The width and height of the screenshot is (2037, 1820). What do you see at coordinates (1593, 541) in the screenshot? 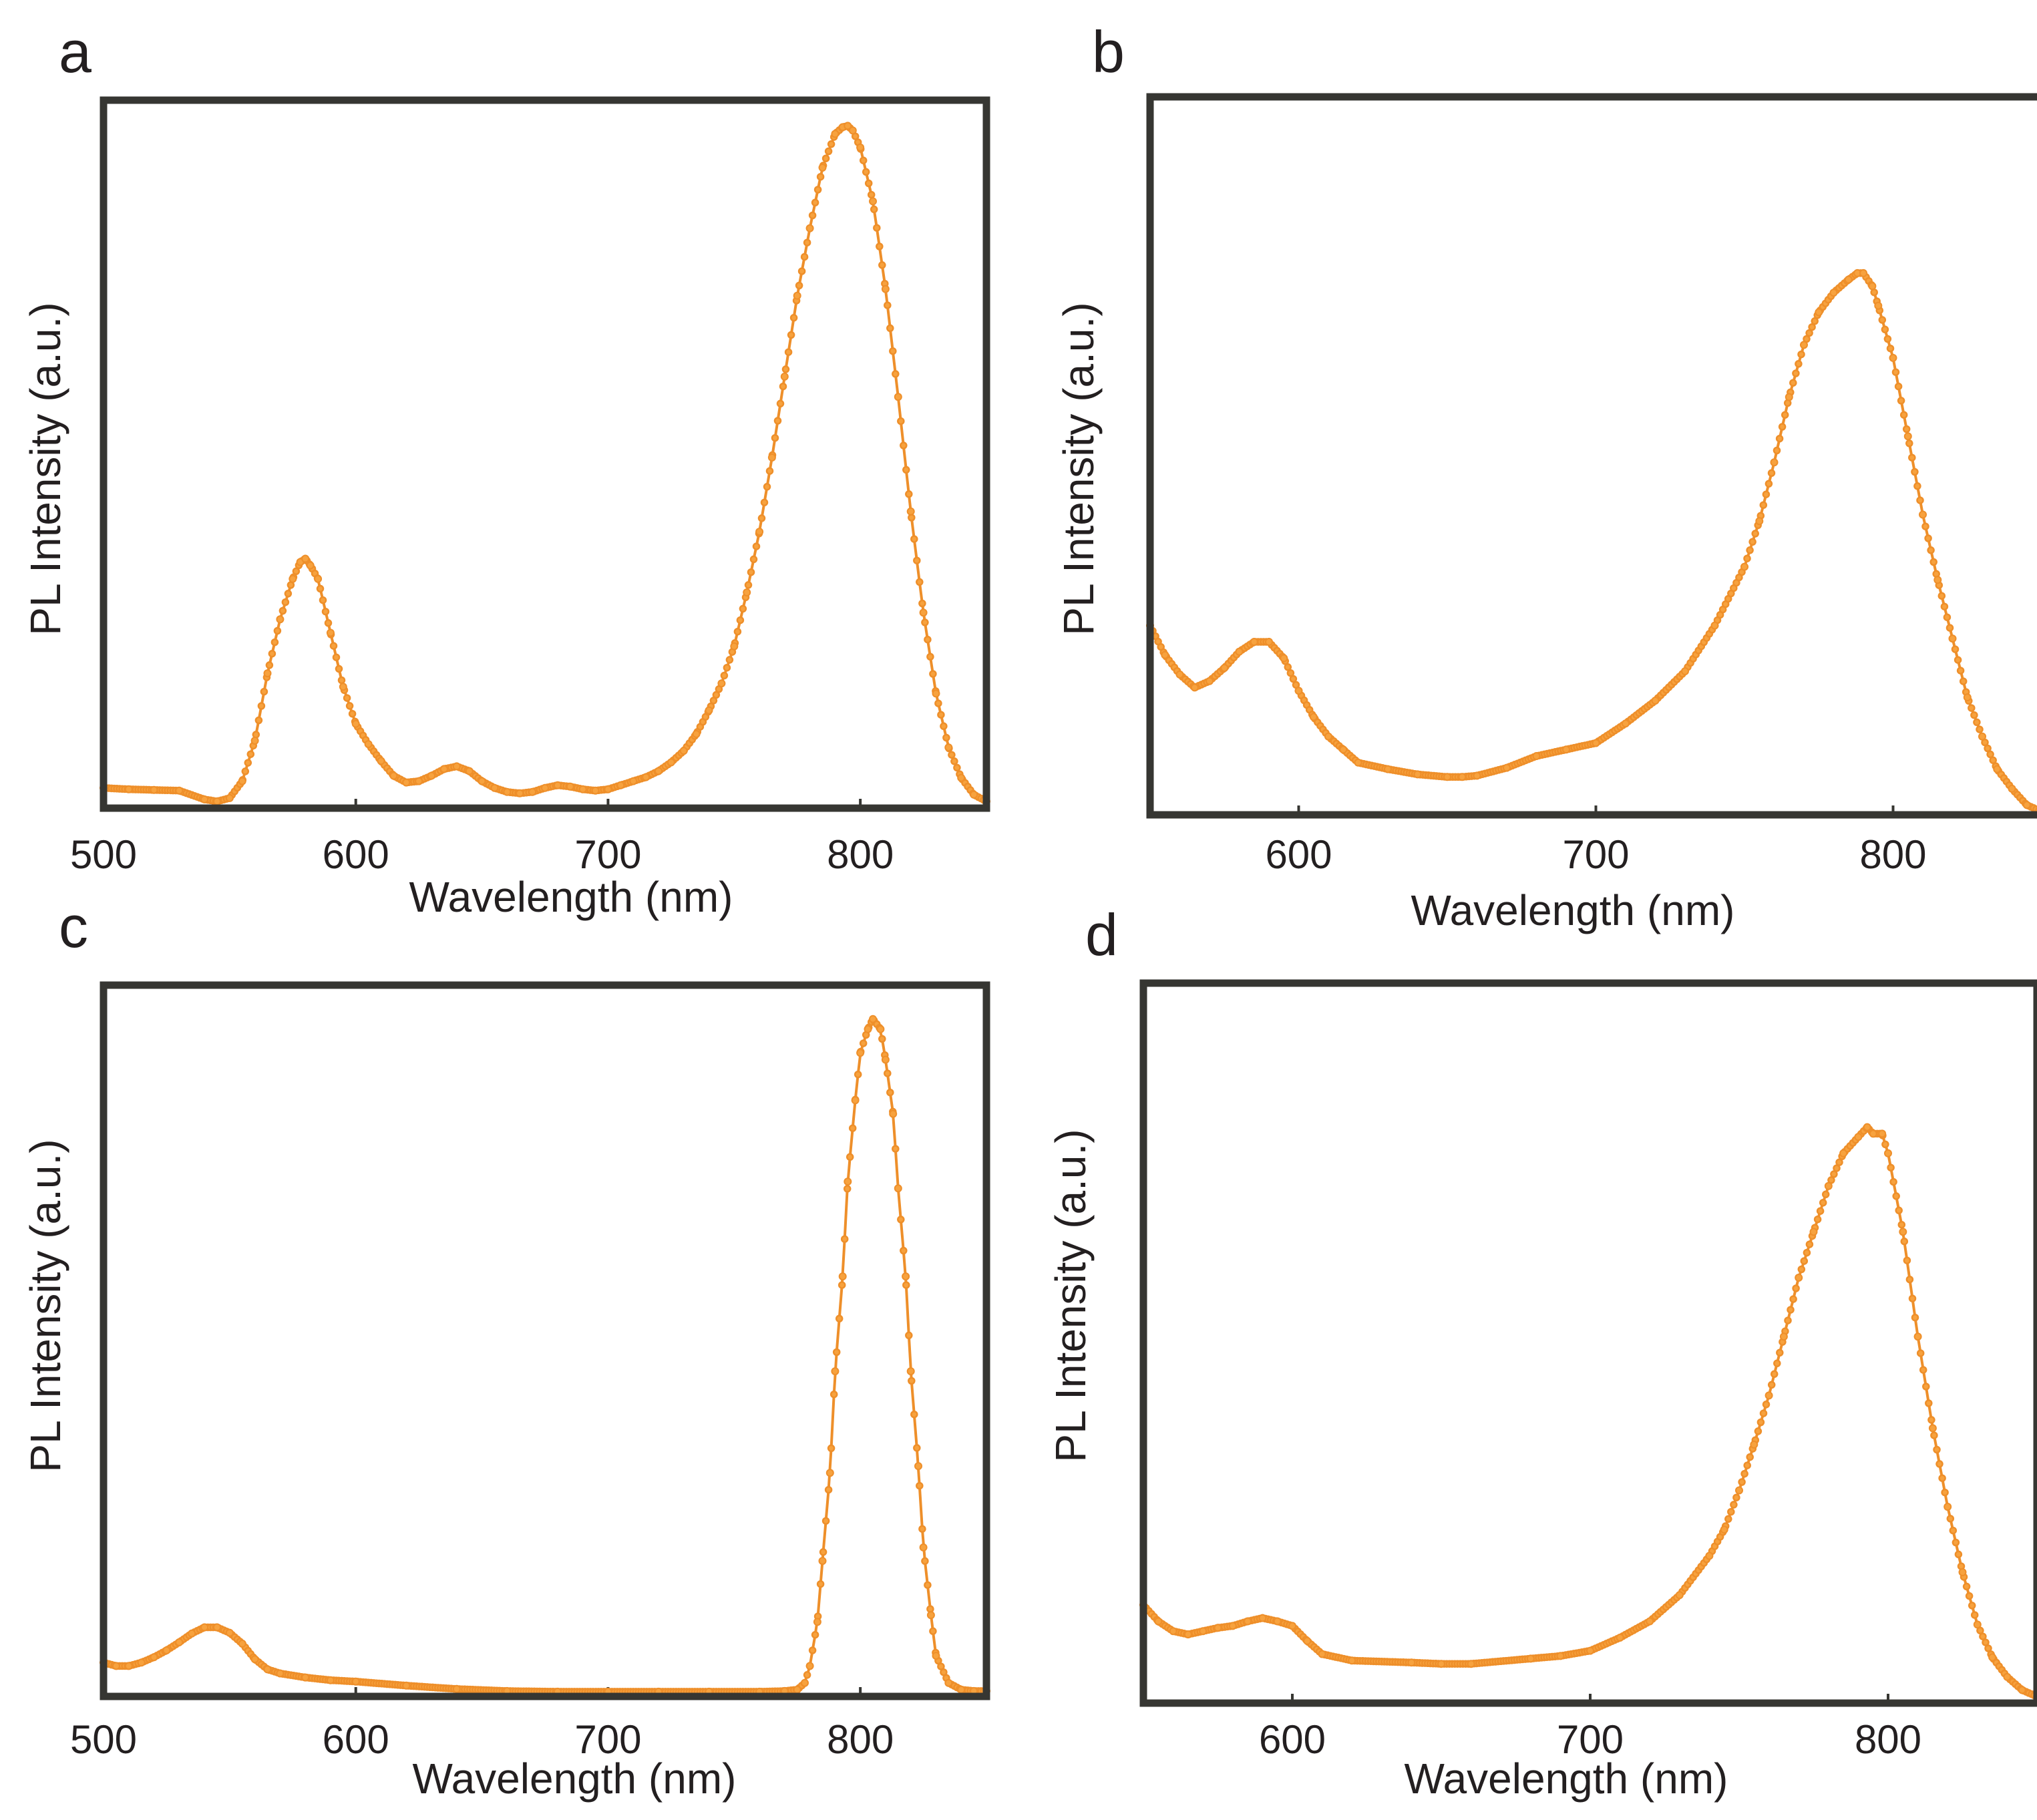
I see `panel-b-series-line` at bounding box center [1593, 541].